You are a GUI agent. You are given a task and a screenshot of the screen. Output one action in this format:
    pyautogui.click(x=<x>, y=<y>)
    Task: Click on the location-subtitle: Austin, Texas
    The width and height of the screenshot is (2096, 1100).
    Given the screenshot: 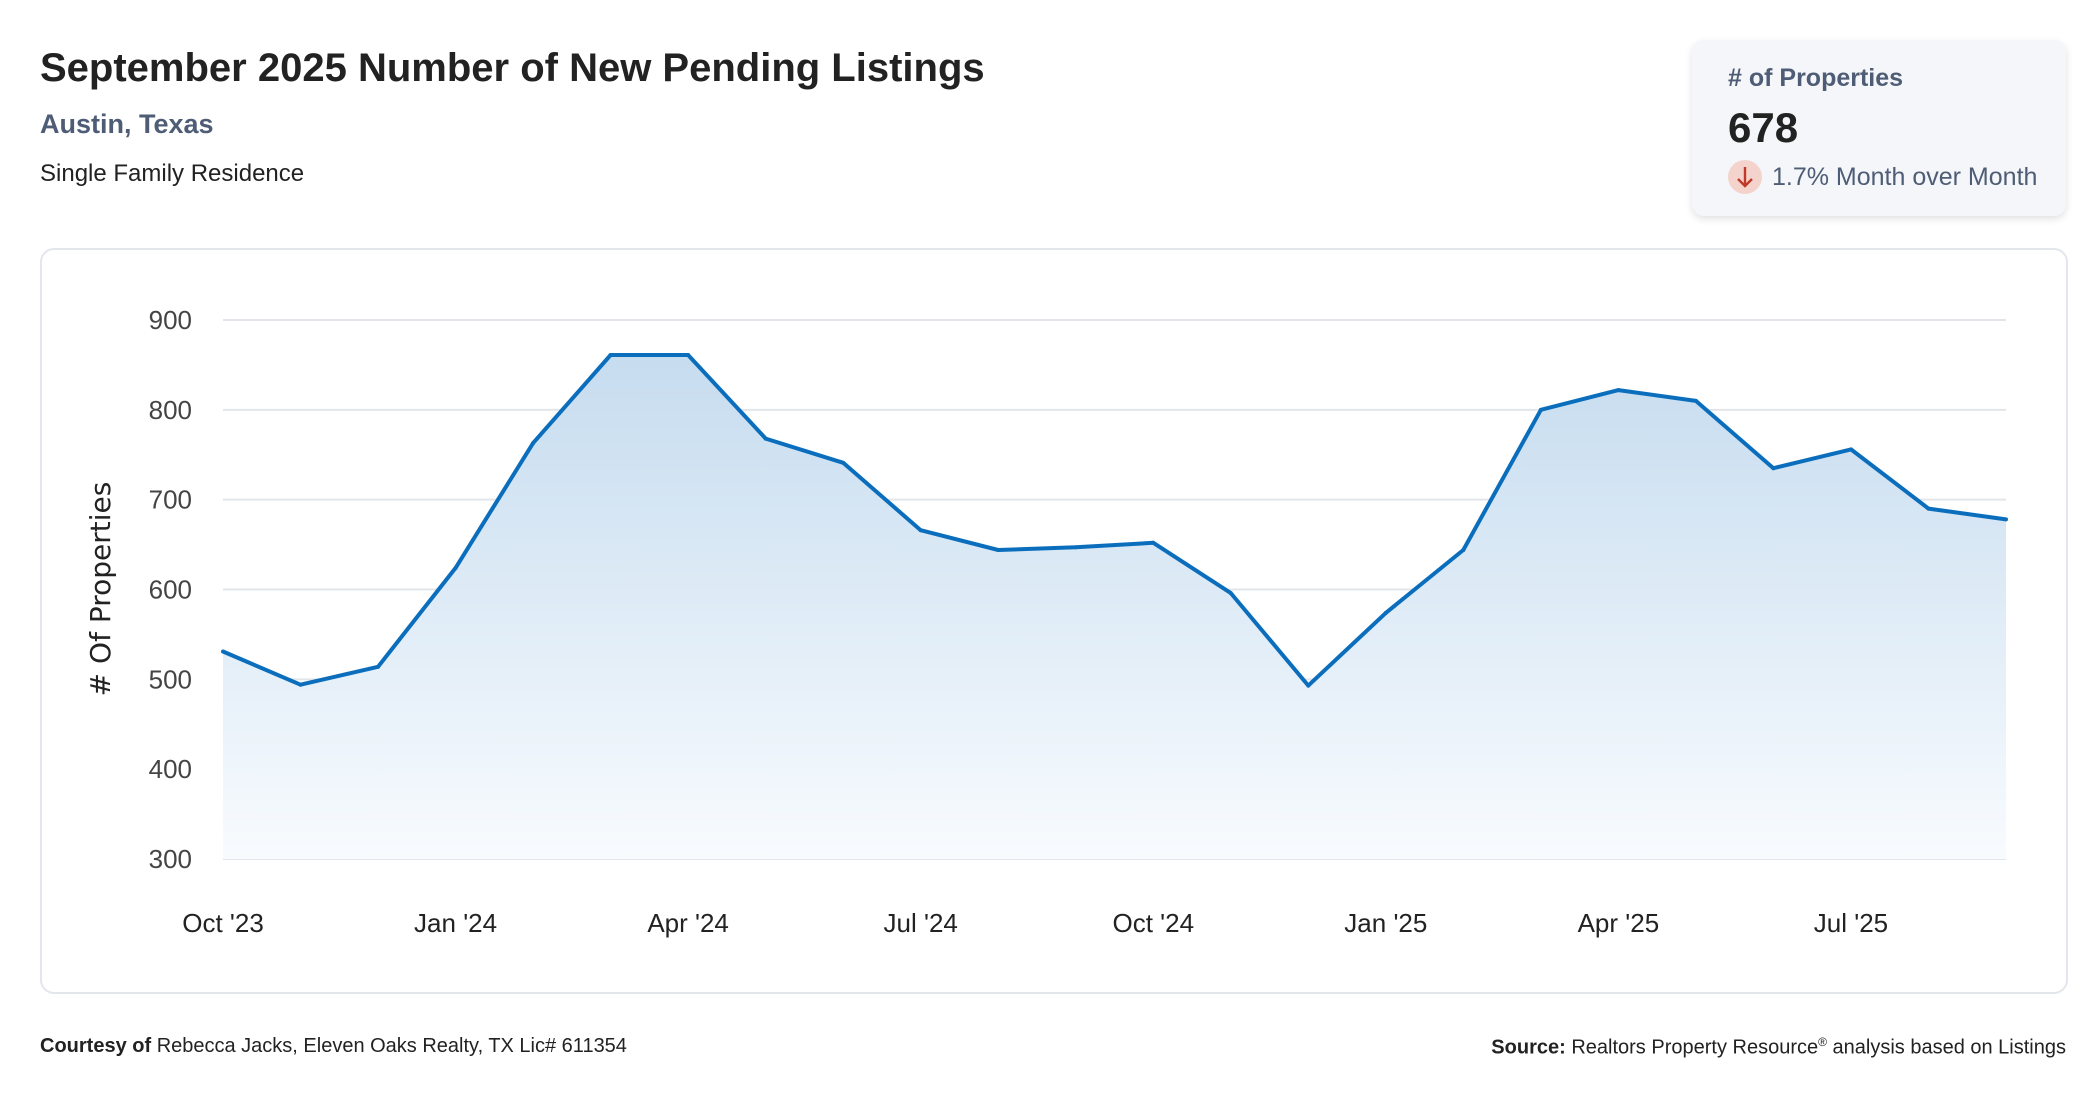 What is the action you would take?
    pyautogui.click(x=127, y=124)
    